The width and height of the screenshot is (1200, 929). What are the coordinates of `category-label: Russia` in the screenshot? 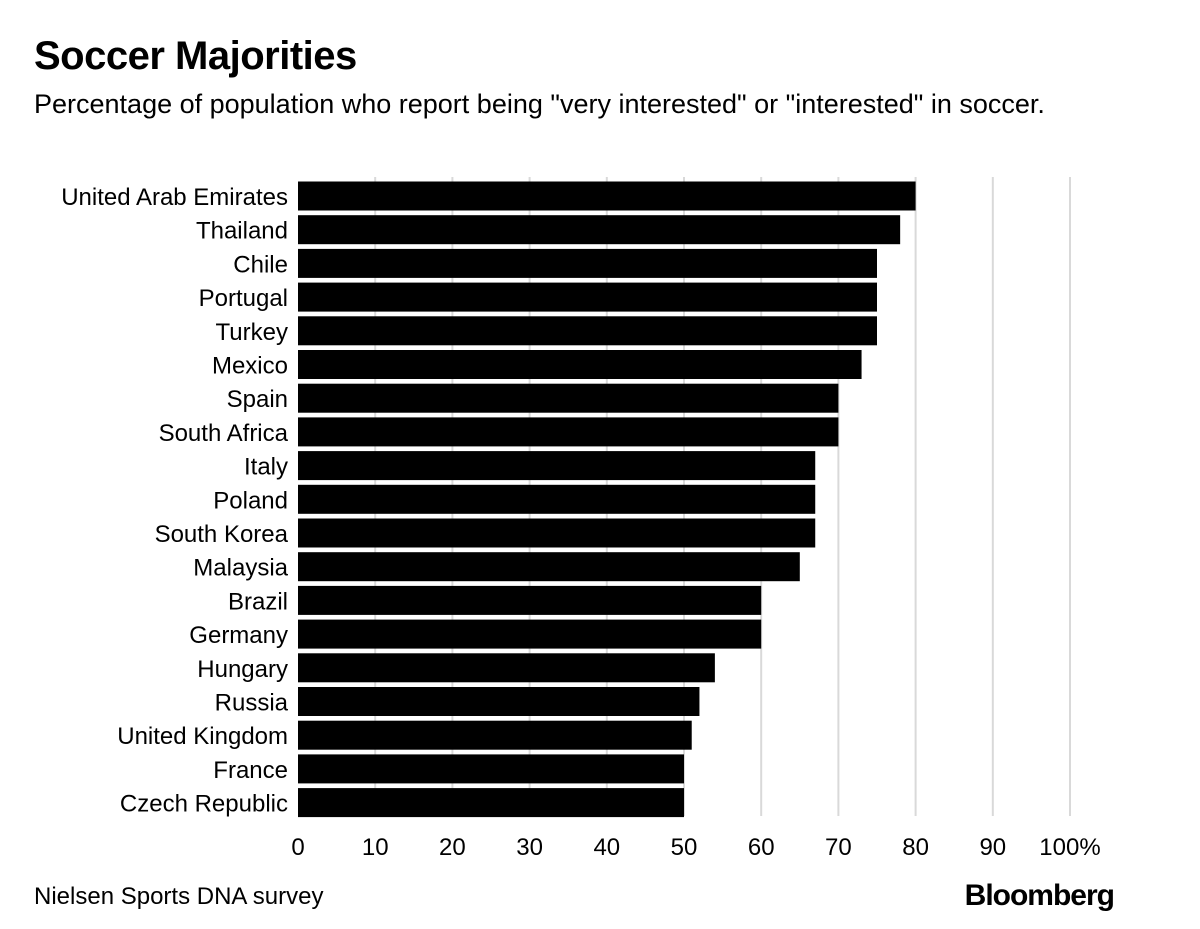 It's located at (252, 703).